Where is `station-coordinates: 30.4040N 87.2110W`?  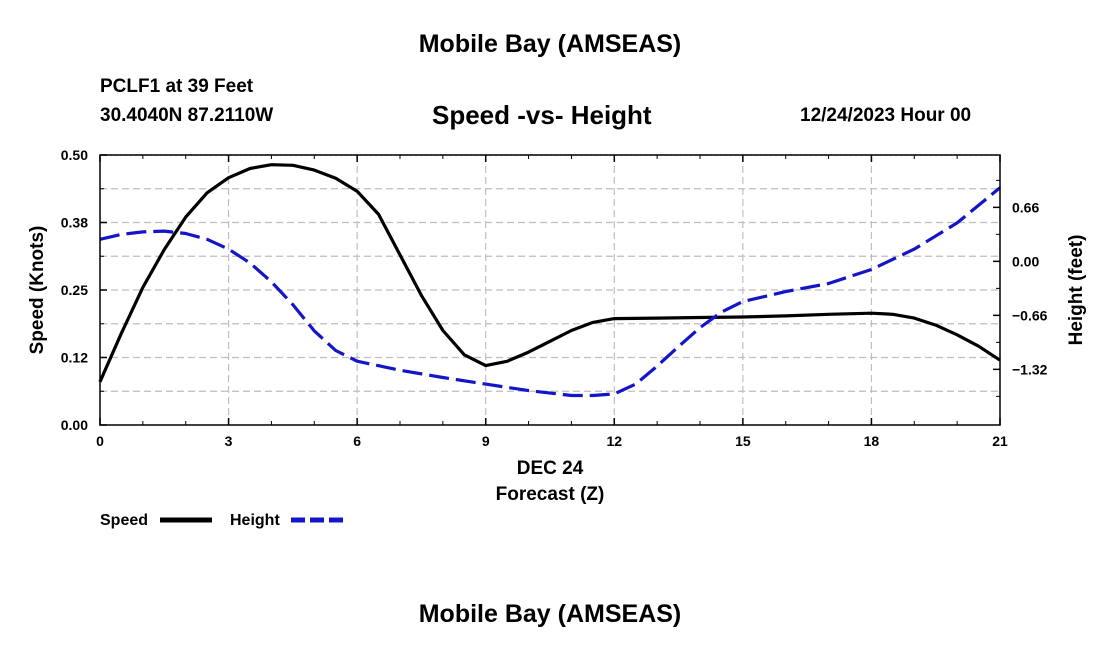
station-coordinates: 30.4040N 87.2110W is located at coordinates (187, 115).